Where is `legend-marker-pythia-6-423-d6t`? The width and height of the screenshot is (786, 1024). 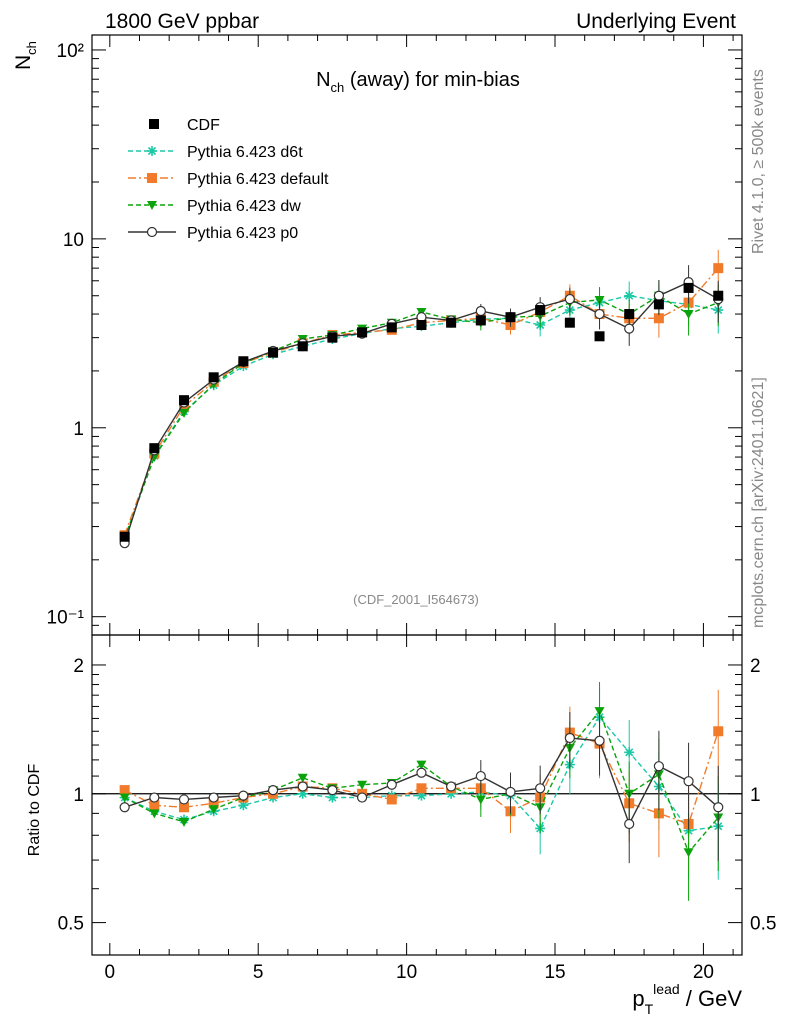
legend-marker-pythia-6-423-d6t is located at coordinates (152, 151).